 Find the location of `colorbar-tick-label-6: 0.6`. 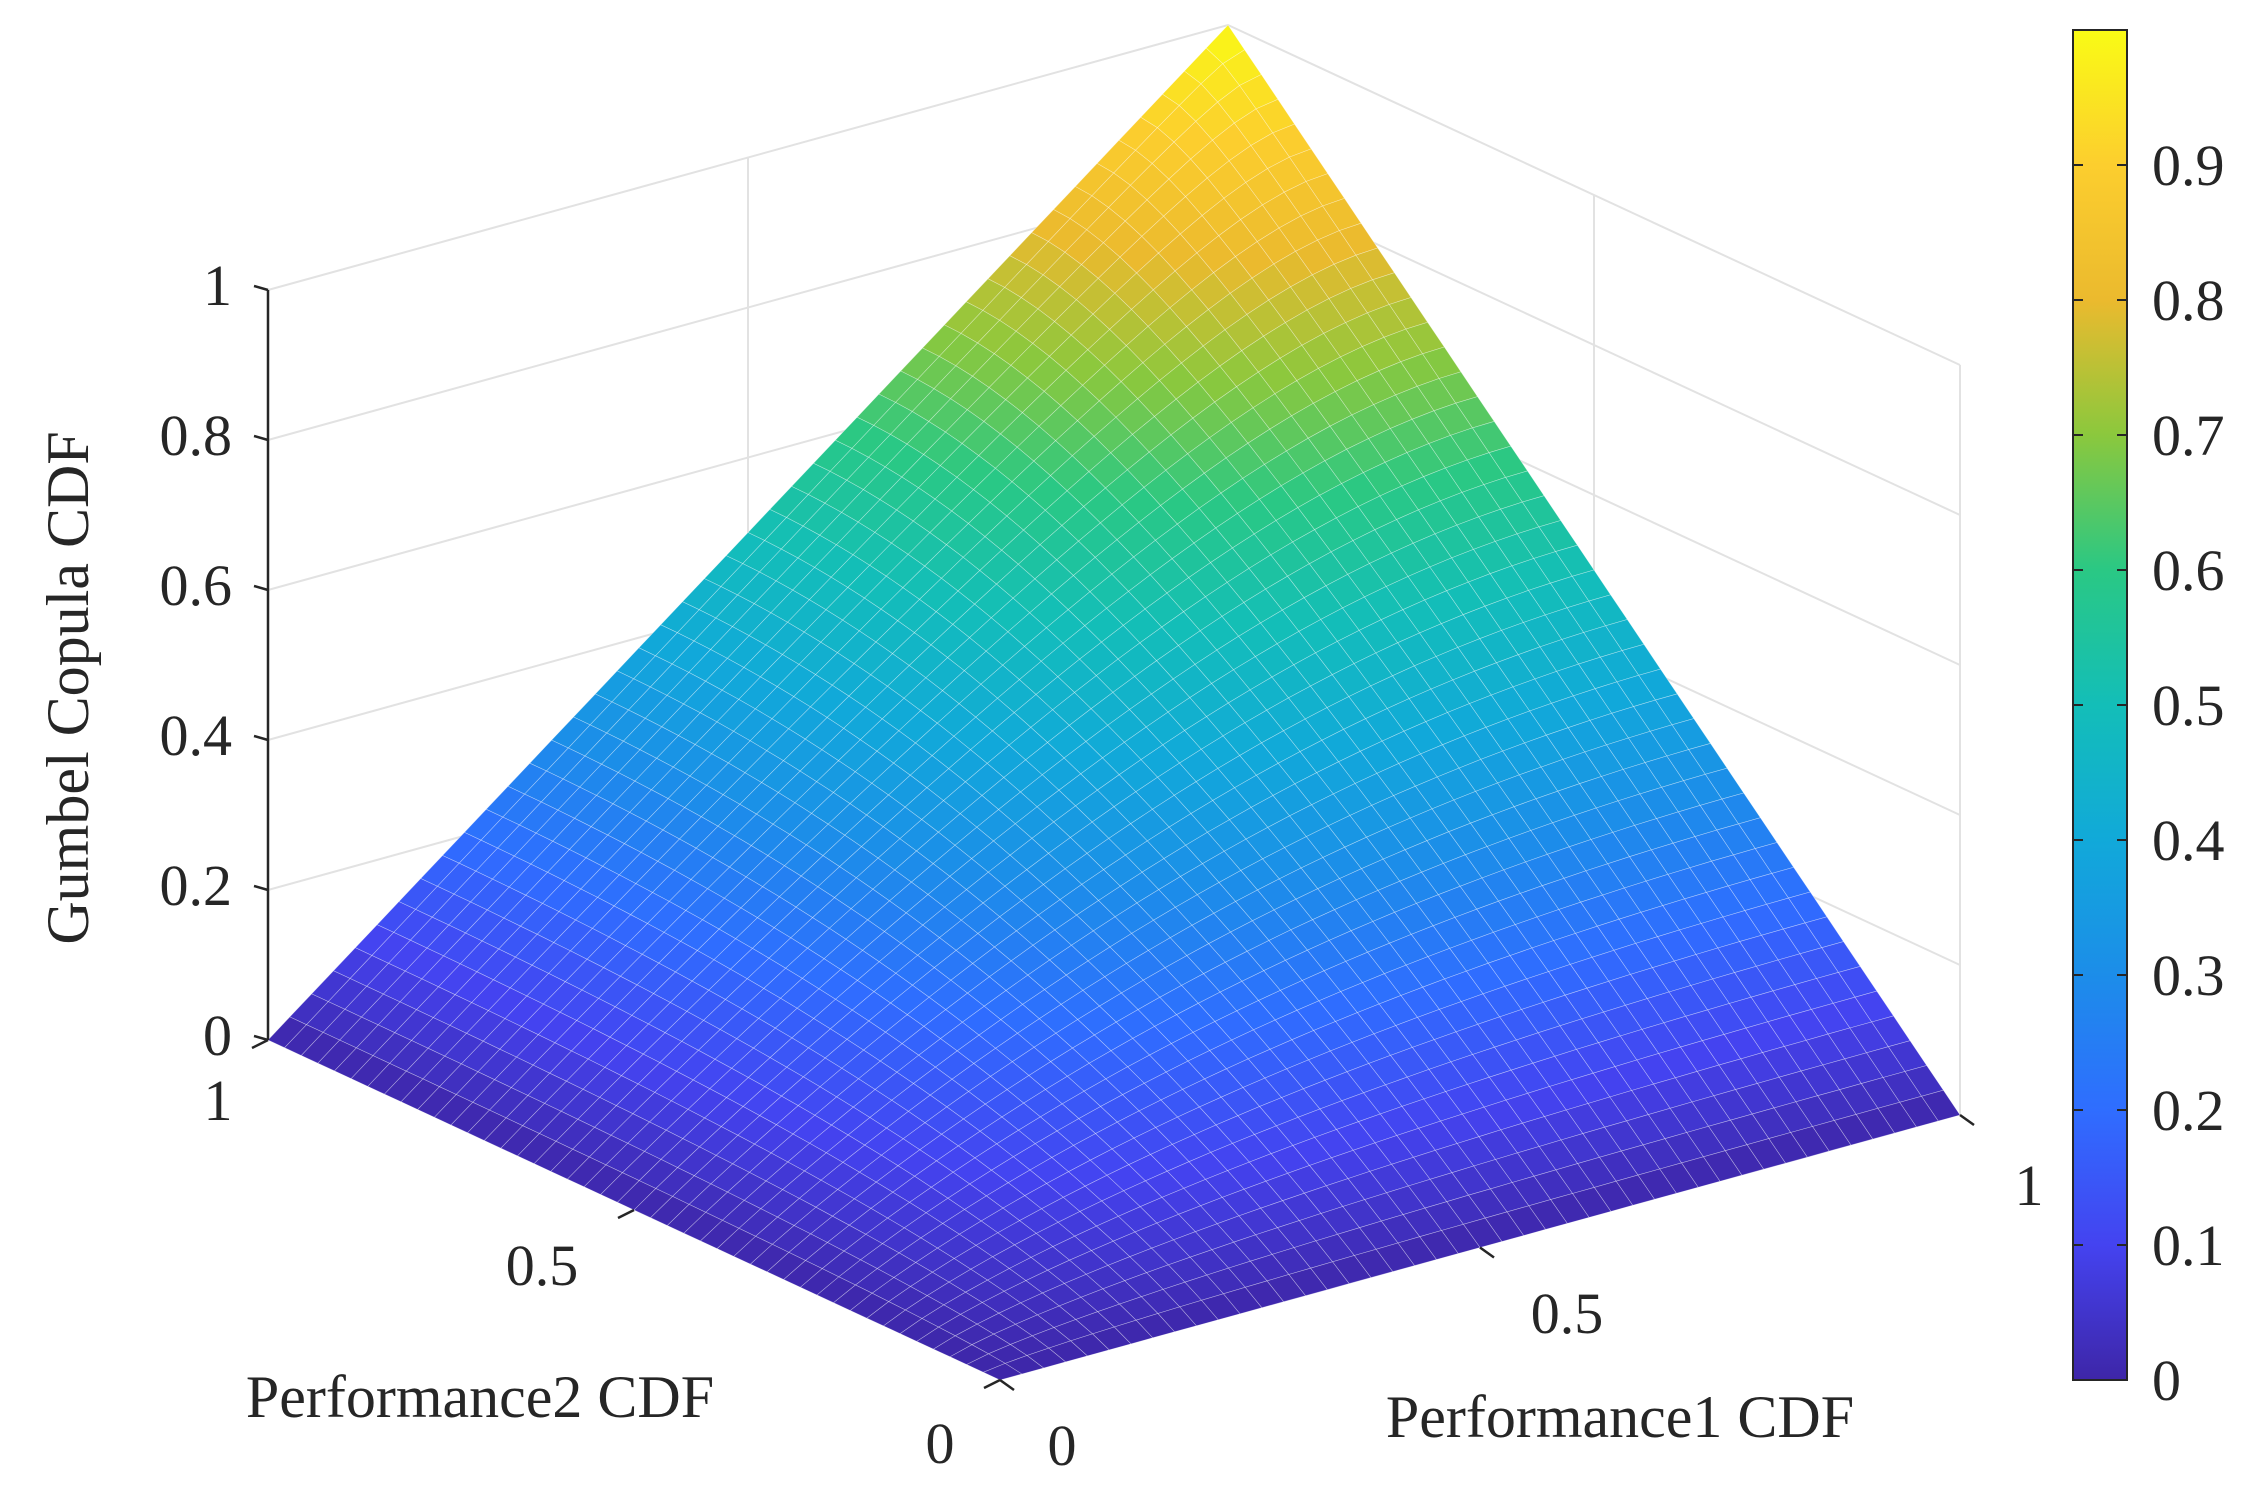

colorbar-tick-label-6: 0.6 is located at coordinates (2188, 570).